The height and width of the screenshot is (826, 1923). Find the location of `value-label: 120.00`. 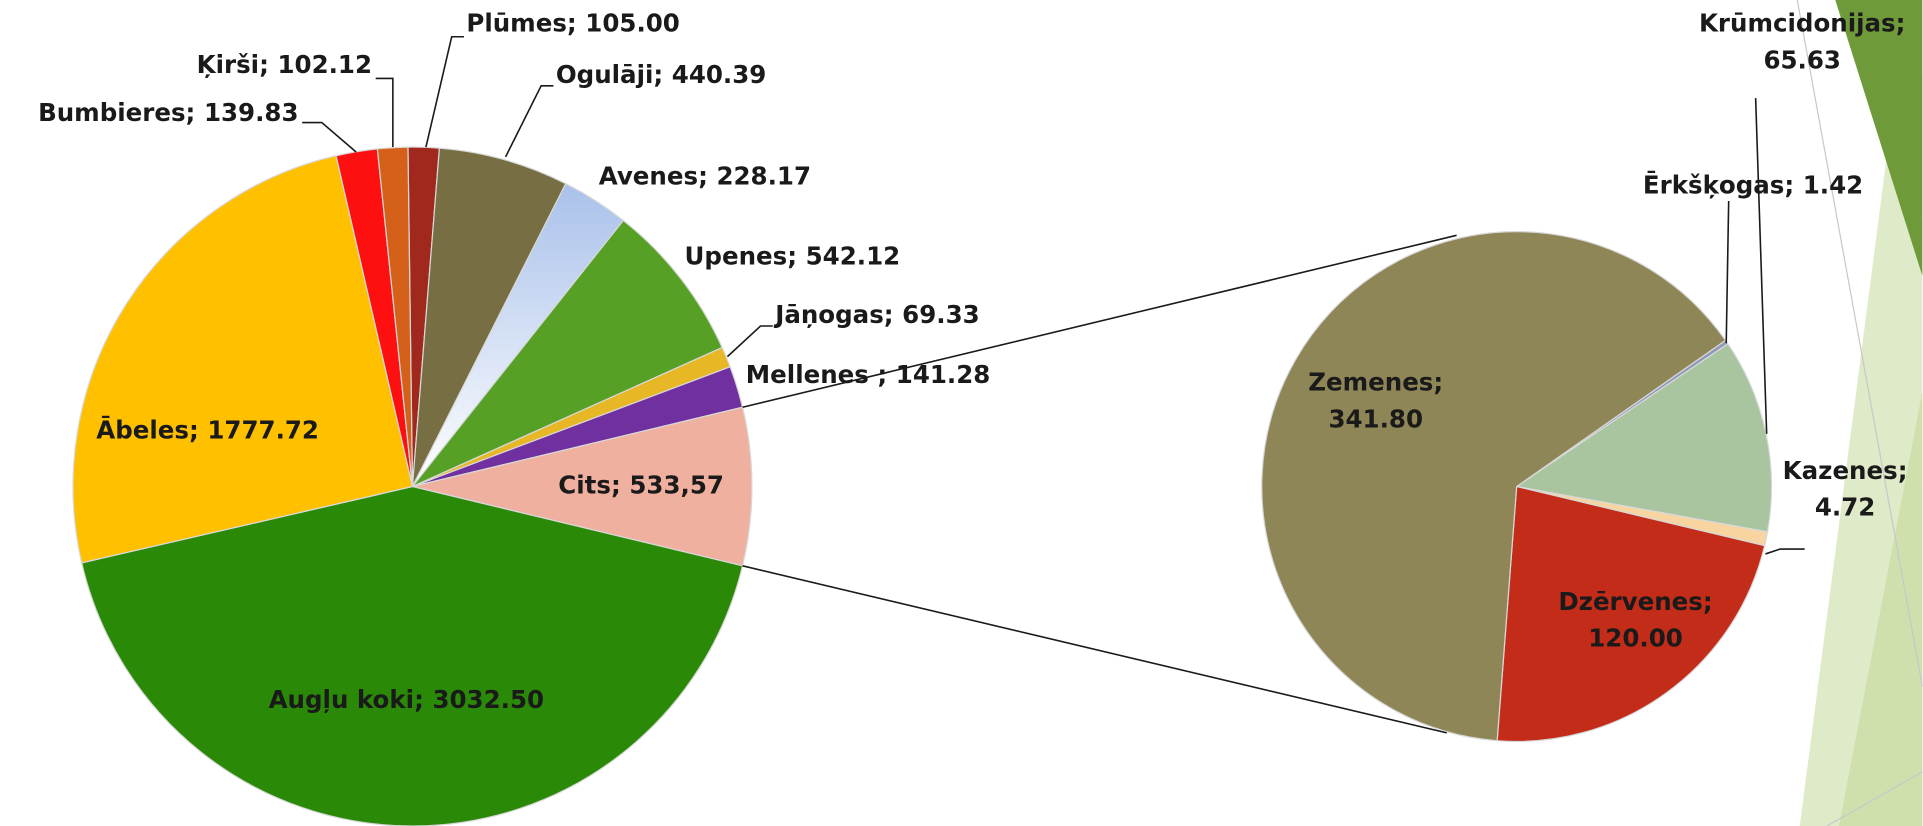

value-label: 120.00 is located at coordinates (1635, 638).